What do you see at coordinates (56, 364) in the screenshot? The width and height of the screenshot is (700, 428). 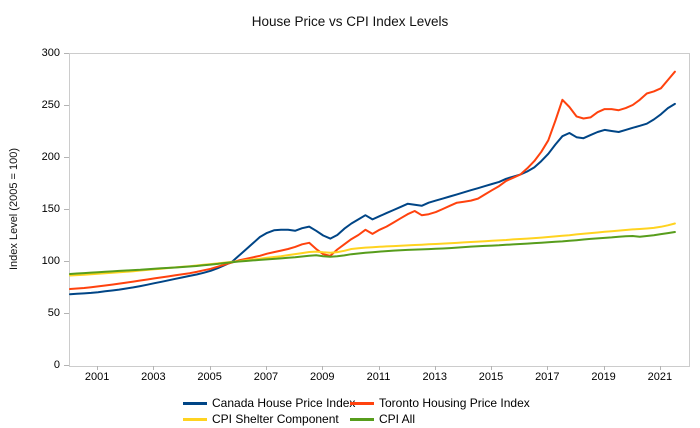 I see `y-tick-label: 0` at bounding box center [56, 364].